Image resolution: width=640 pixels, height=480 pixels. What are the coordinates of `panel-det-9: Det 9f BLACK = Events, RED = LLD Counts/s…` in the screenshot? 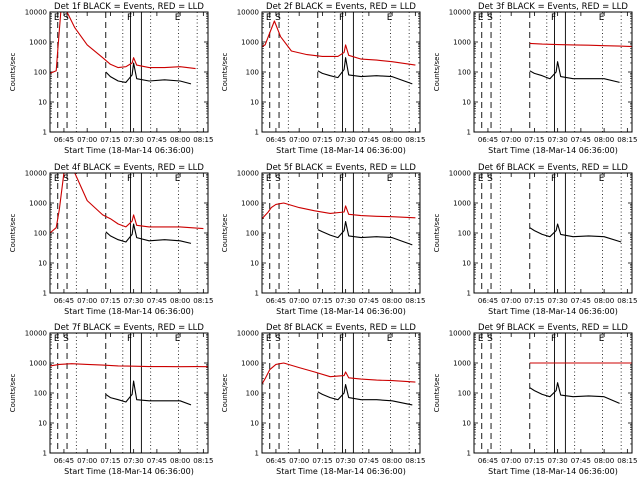 It's located at (535, 399).